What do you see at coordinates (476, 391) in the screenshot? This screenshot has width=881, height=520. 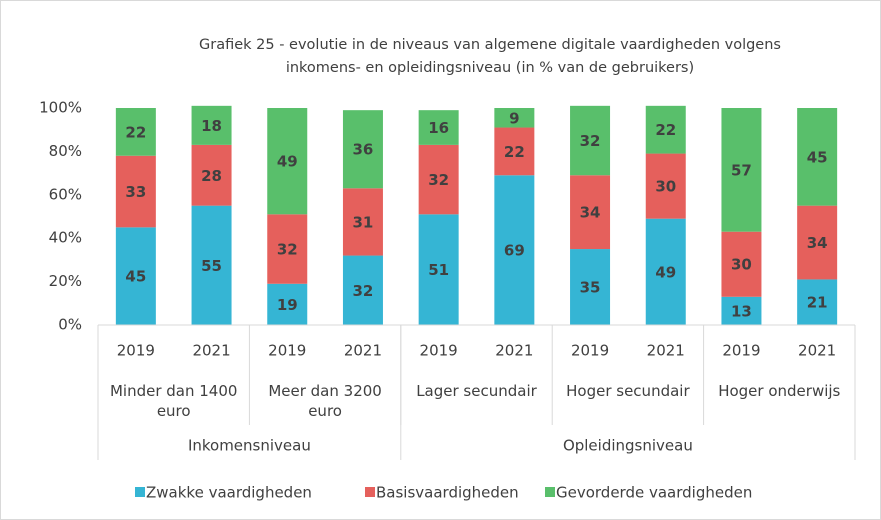 I see `group-label: Lager secundair` at bounding box center [476, 391].